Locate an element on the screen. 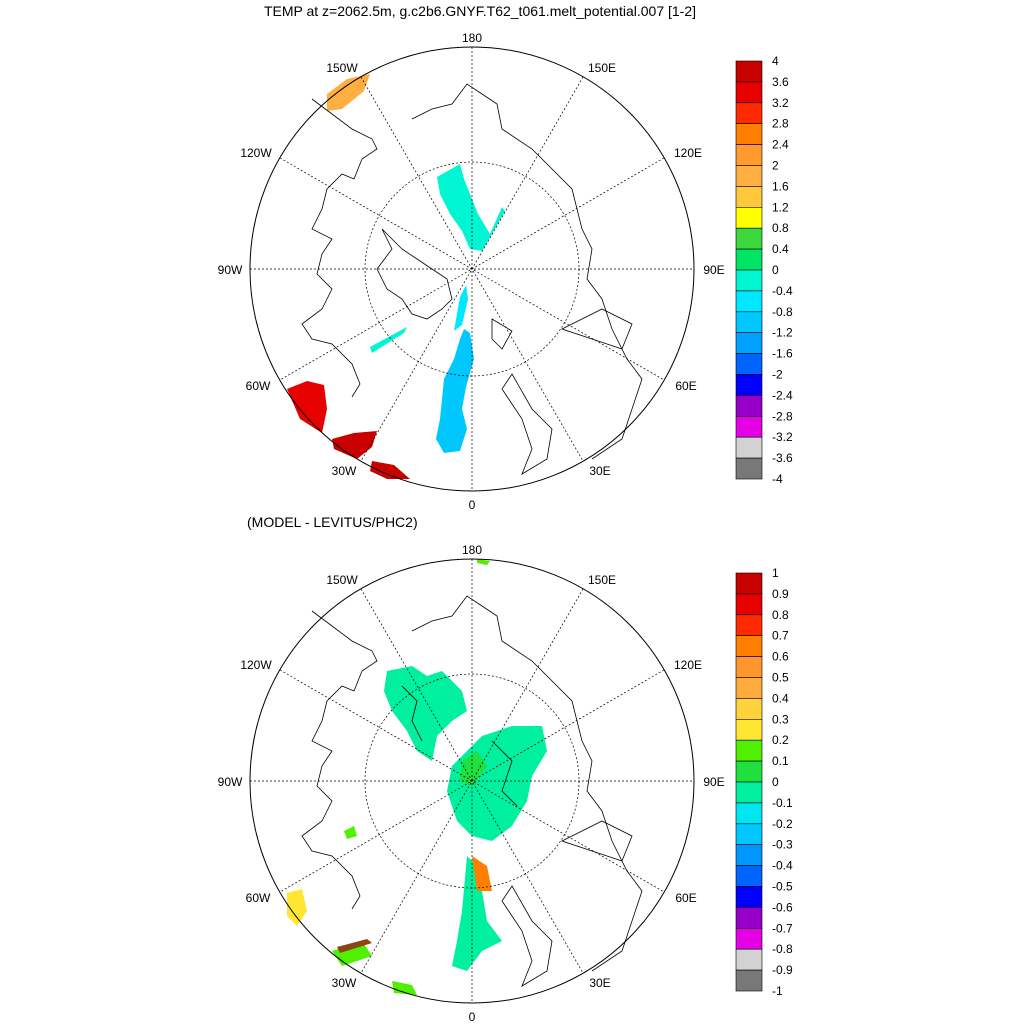 The height and width of the screenshot is (1024, 1024). colorbar-label: -3.6 is located at coordinates (782, 458).